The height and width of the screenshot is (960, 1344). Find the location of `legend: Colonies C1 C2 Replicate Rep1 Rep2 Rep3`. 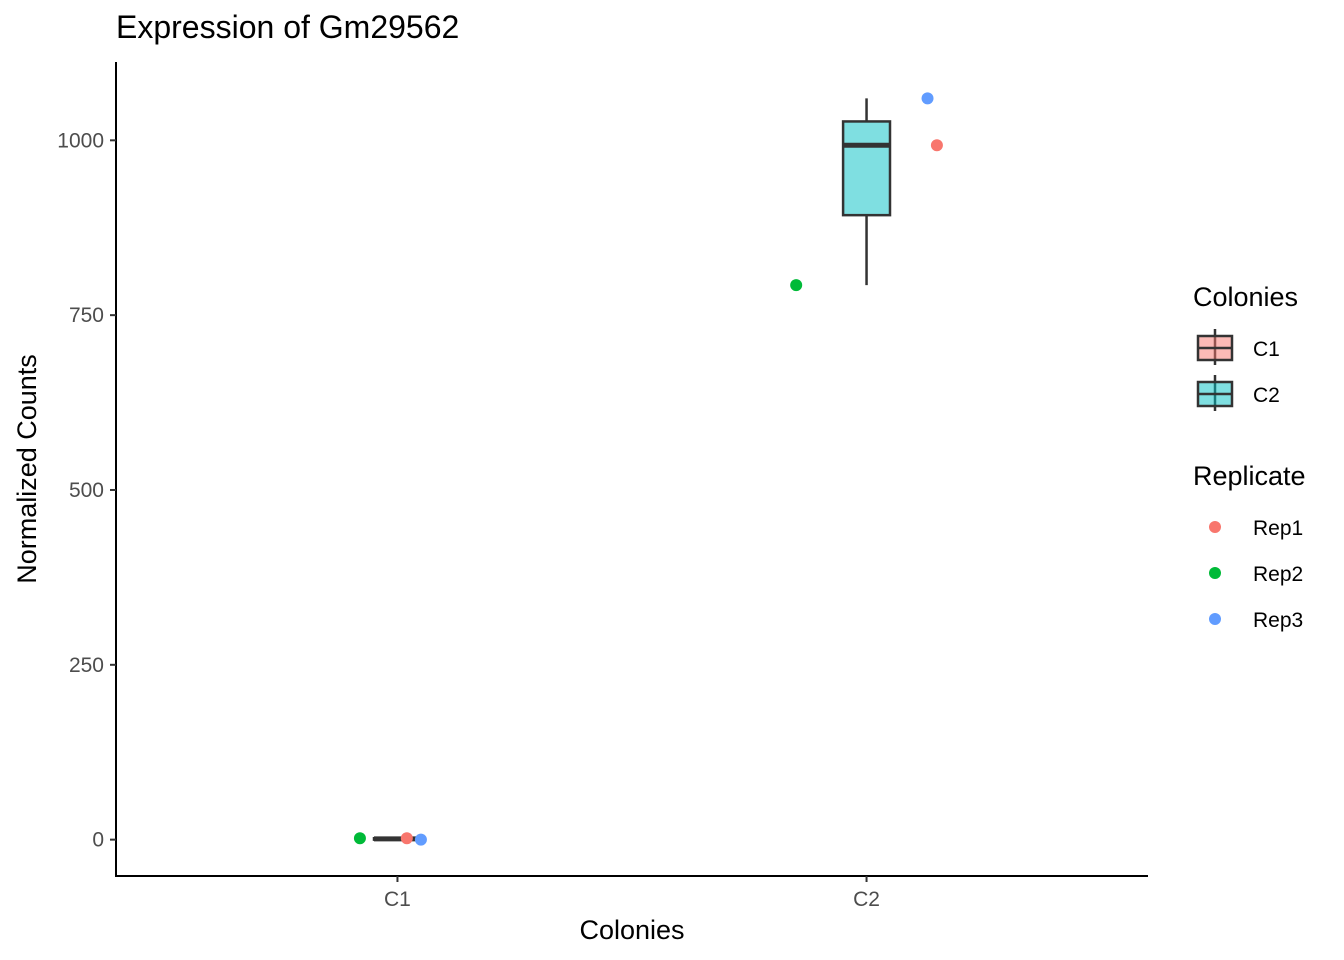

legend: Colonies C1 C2 Replicate Rep1 Rep2 Rep3 is located at coordinates (1249, 457).